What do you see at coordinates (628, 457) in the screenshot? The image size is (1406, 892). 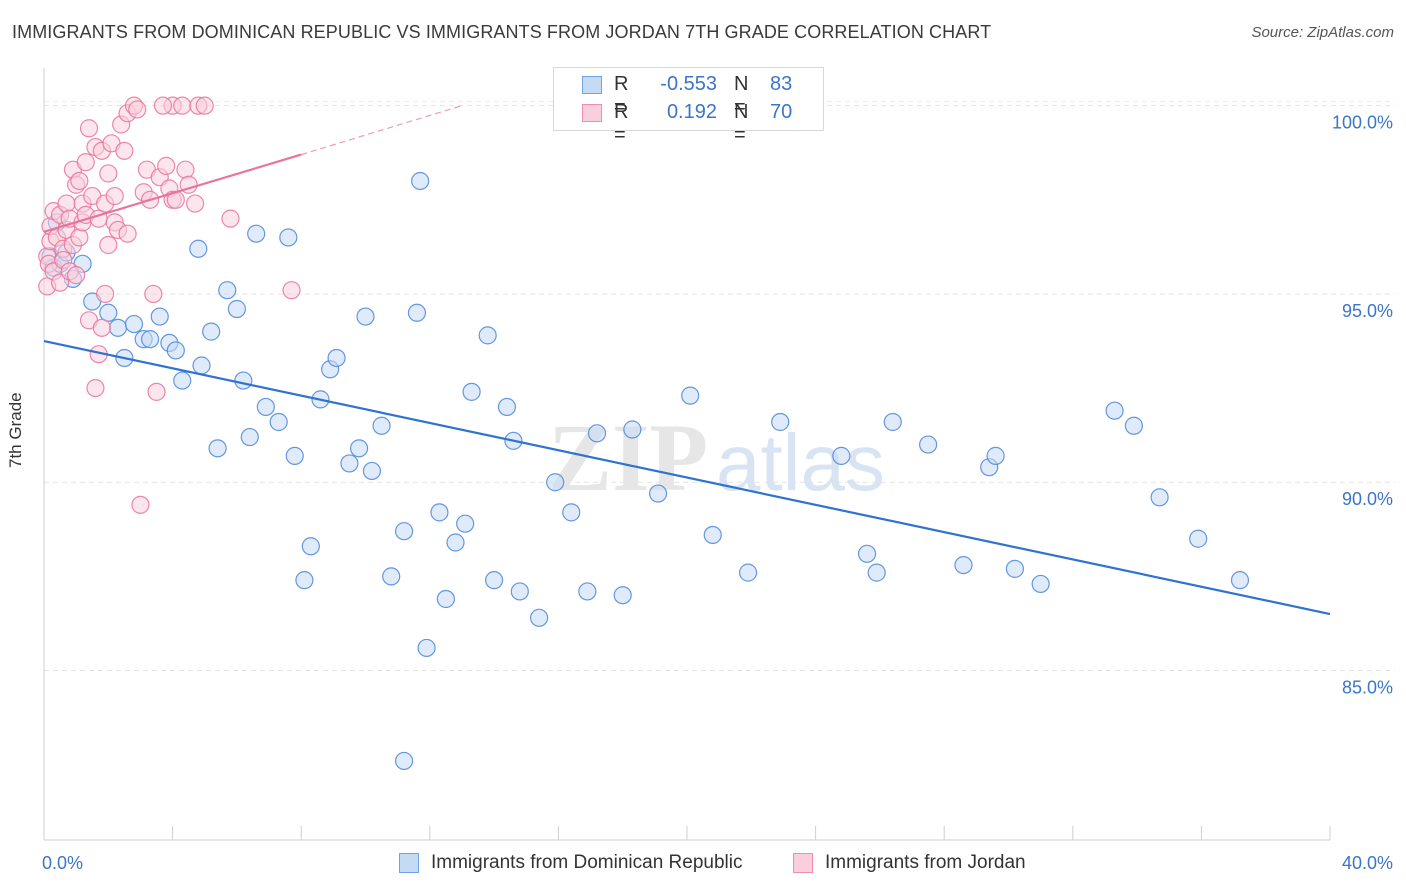 I see `watermark-zip: ZIP` at bounding box center [628, 457].